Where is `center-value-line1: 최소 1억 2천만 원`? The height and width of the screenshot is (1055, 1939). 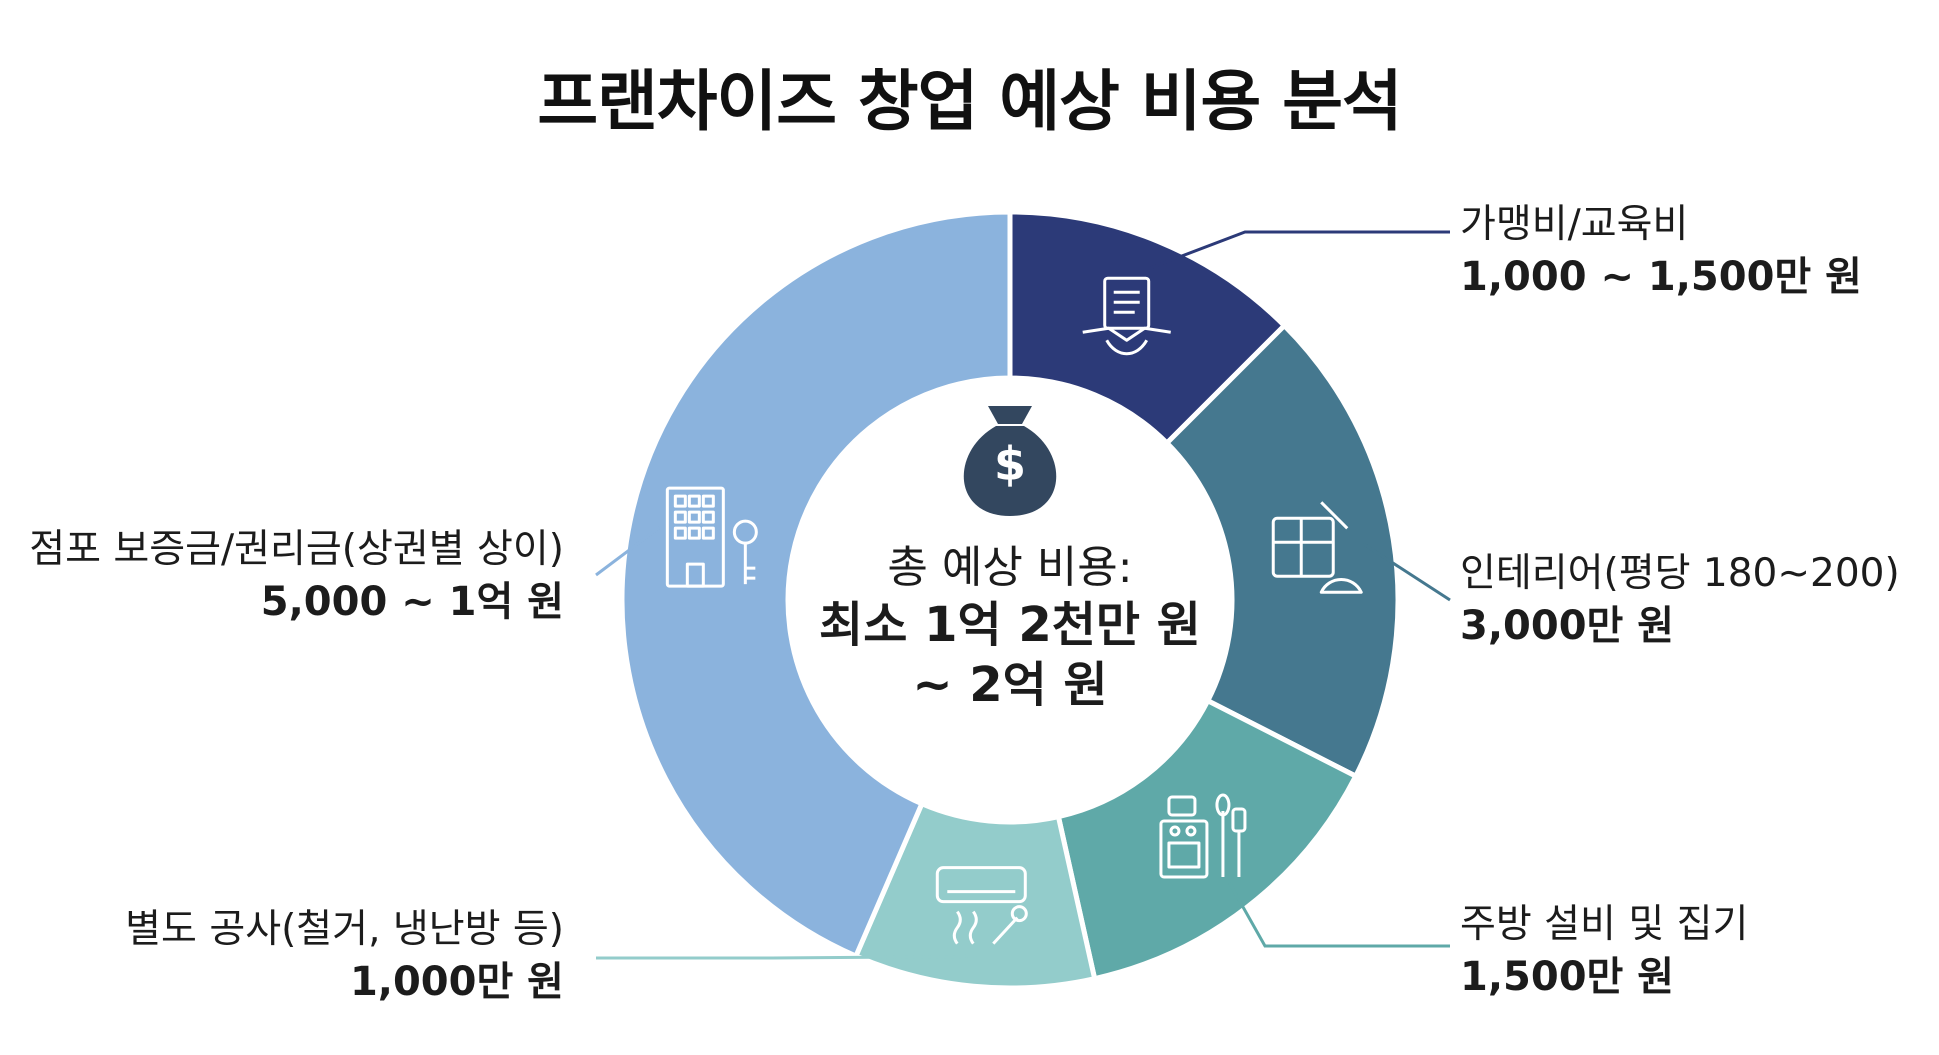
center-value-line1: 최소 1억 2천만 원 is located at coordinates (1010, 625).